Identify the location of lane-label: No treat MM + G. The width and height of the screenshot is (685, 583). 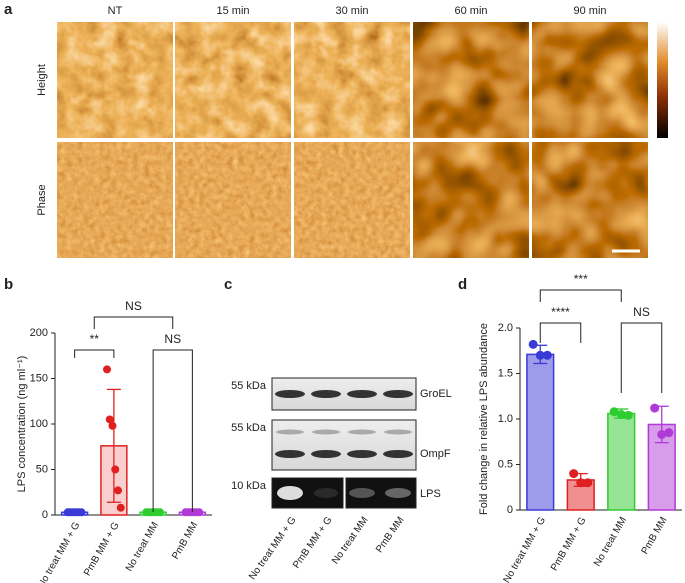
(273, 548).